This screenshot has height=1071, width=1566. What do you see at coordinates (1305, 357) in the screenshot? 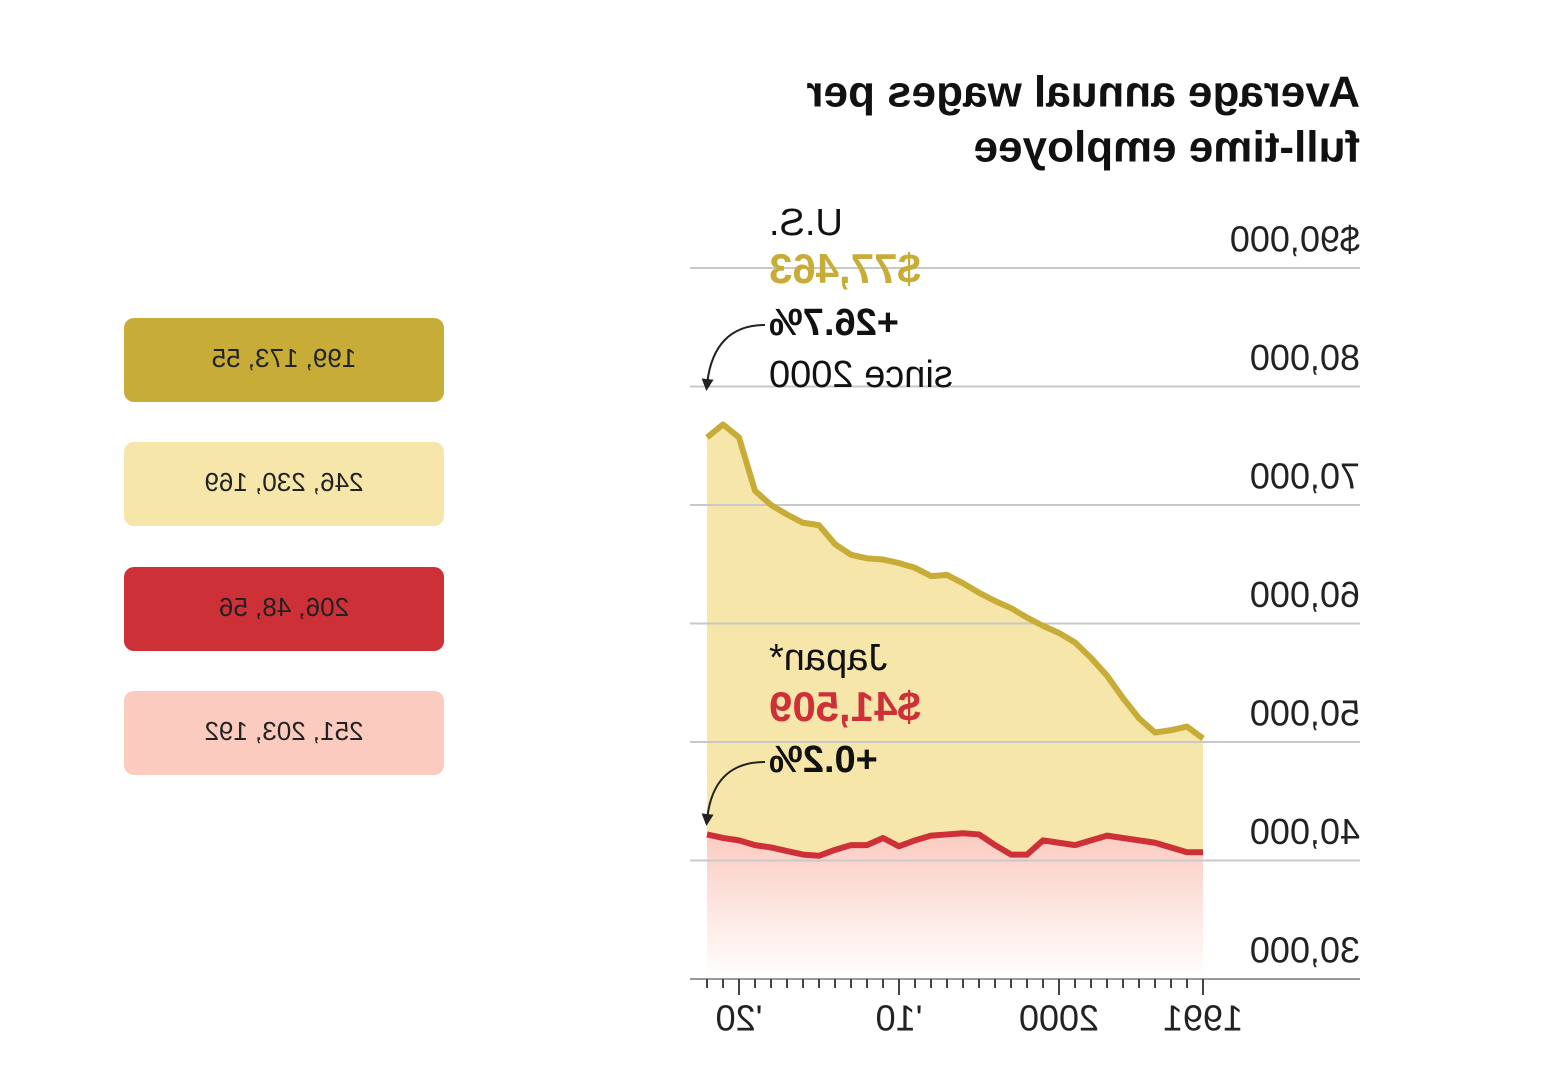
I see `y-tick-label: 80,000` at bounding box center [1305, 357].